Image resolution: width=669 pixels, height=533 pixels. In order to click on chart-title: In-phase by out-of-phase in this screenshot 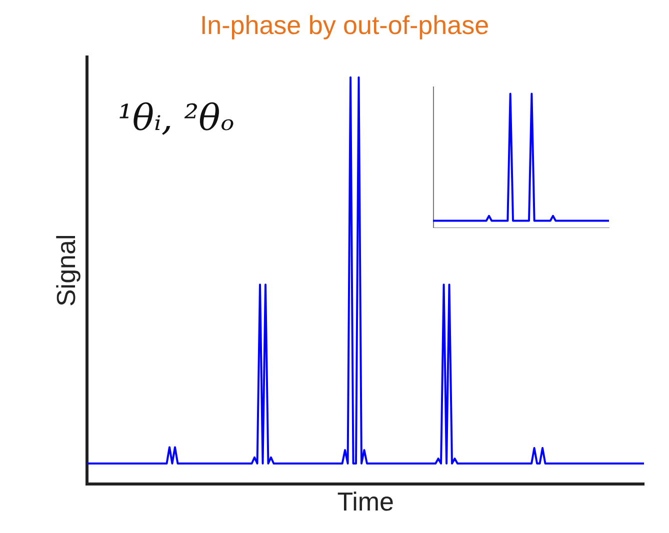, I will do `click(344, 25)`.